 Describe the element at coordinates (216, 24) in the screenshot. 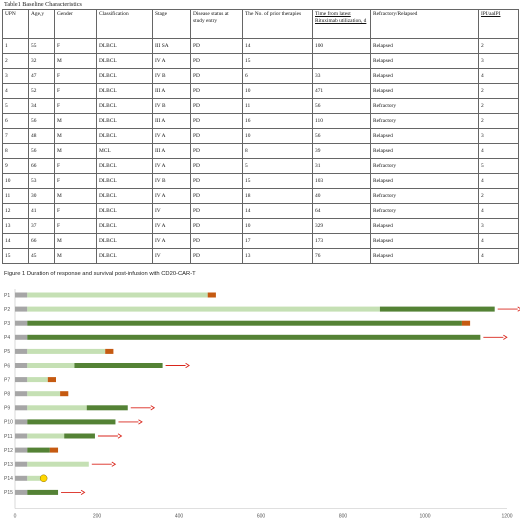

I see `header-disease-status: Disease status at study entry` at that location.